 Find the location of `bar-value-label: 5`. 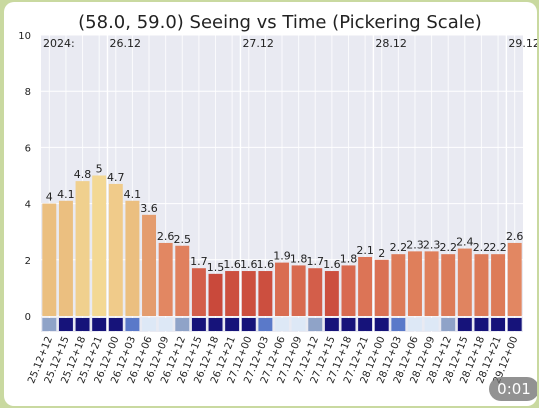

bar-value-label: 5 is located at coordinates (99, 169).